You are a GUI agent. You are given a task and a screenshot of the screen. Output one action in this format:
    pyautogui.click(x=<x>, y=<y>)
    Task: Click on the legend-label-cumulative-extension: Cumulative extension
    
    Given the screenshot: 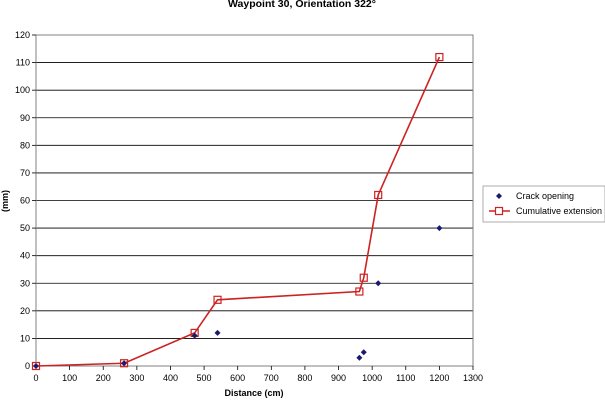 What is the action you would take?
    pyautogui.click(x=559, y=211)
    